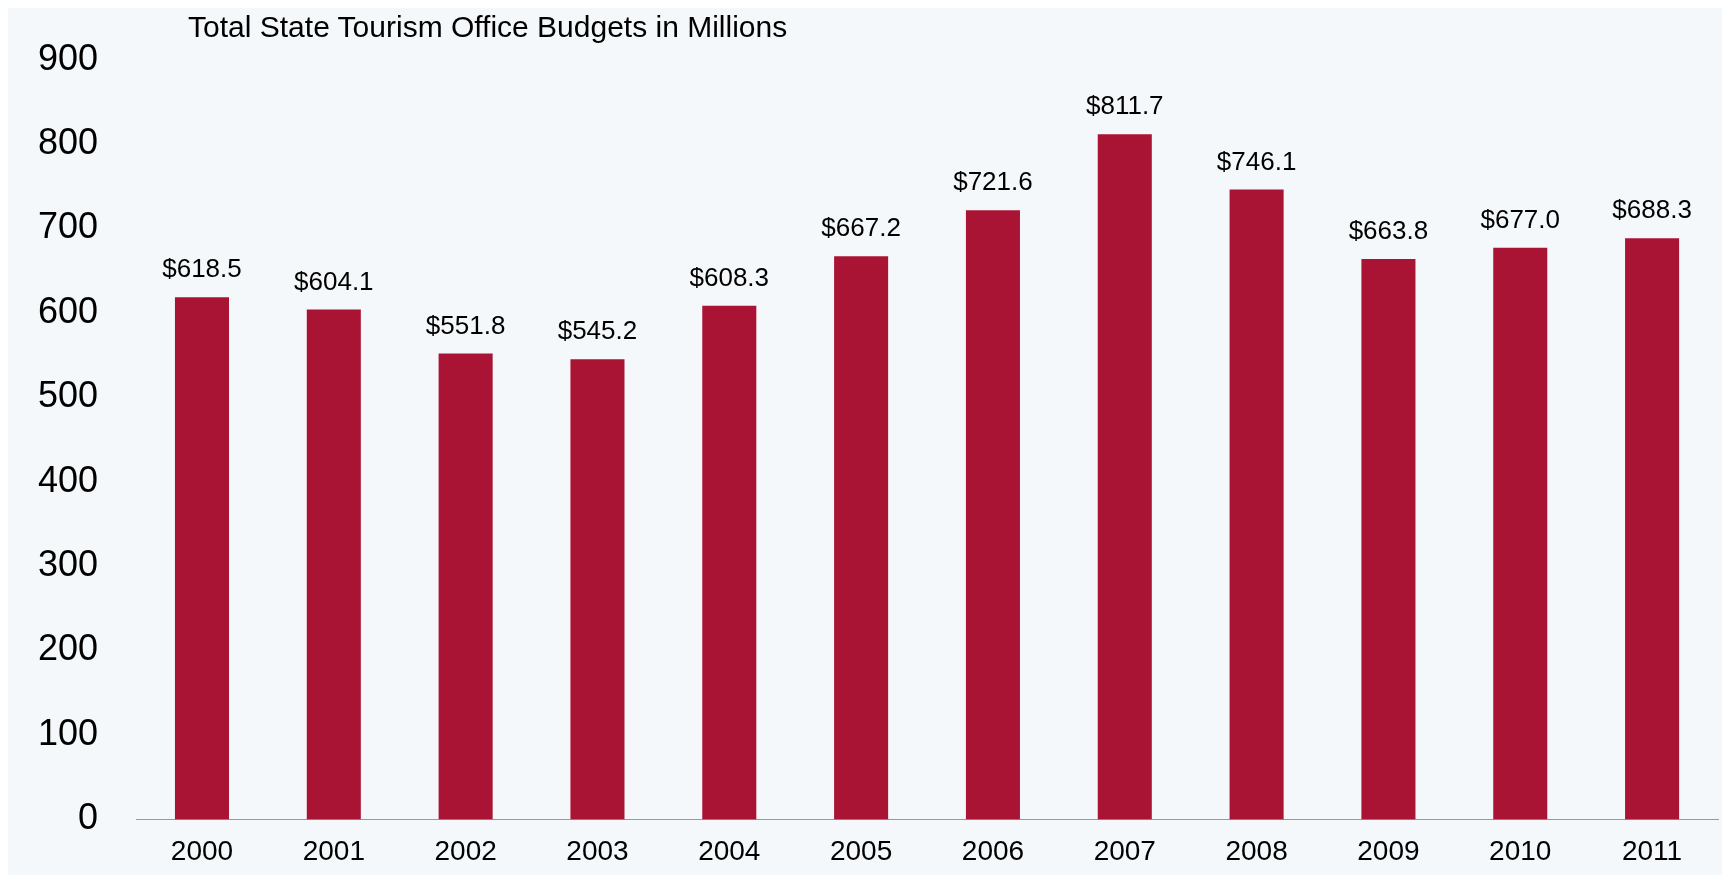 The image size is (1730, 883). I want to click on y-tick-label: 900, so click(68, 57).